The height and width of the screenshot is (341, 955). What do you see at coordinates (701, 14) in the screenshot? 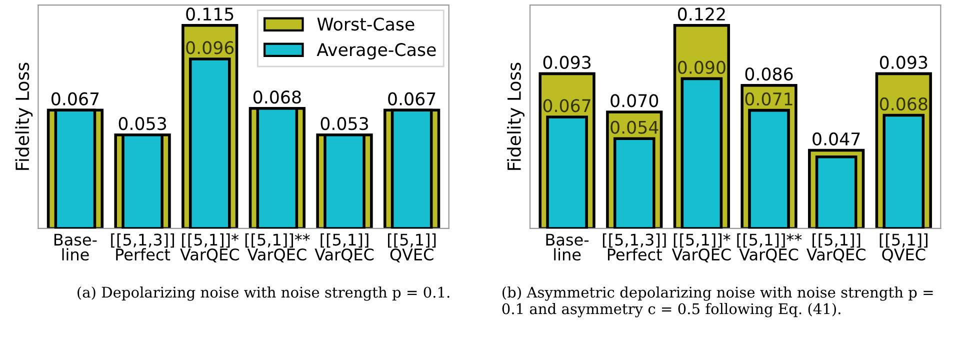
I see `data-label: 0.122` at bounding box center [701, 14].